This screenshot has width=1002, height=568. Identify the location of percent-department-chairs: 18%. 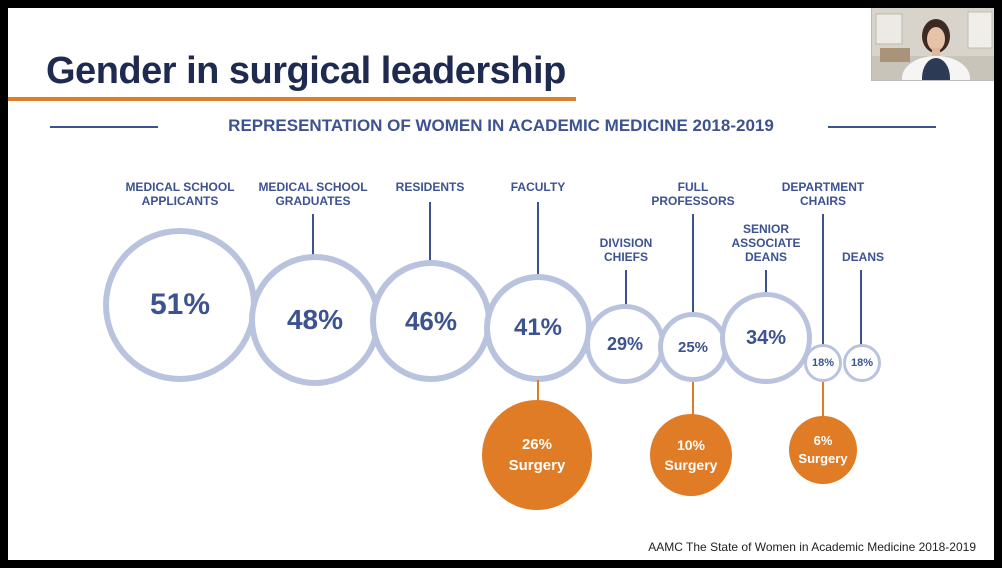
(823, 363).